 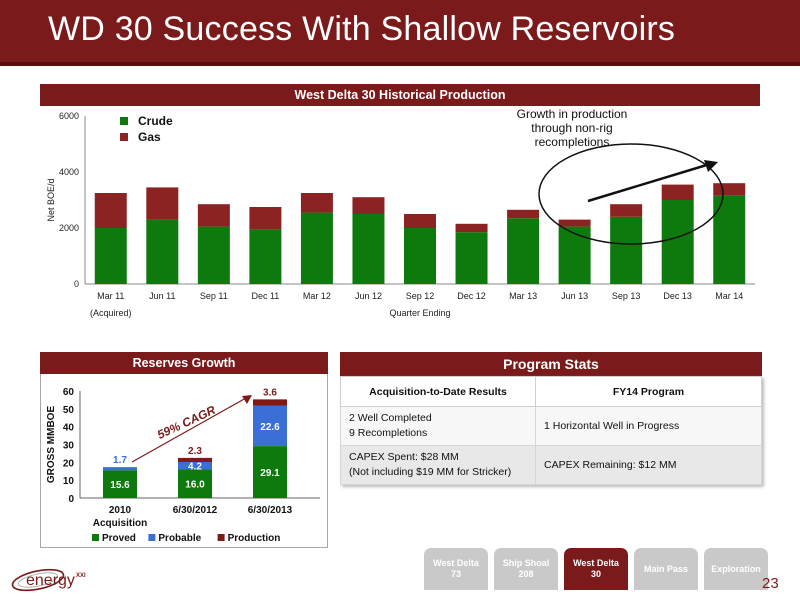 I want to click on cagr-label: 59% CAGR, so click(x=186, y=422).